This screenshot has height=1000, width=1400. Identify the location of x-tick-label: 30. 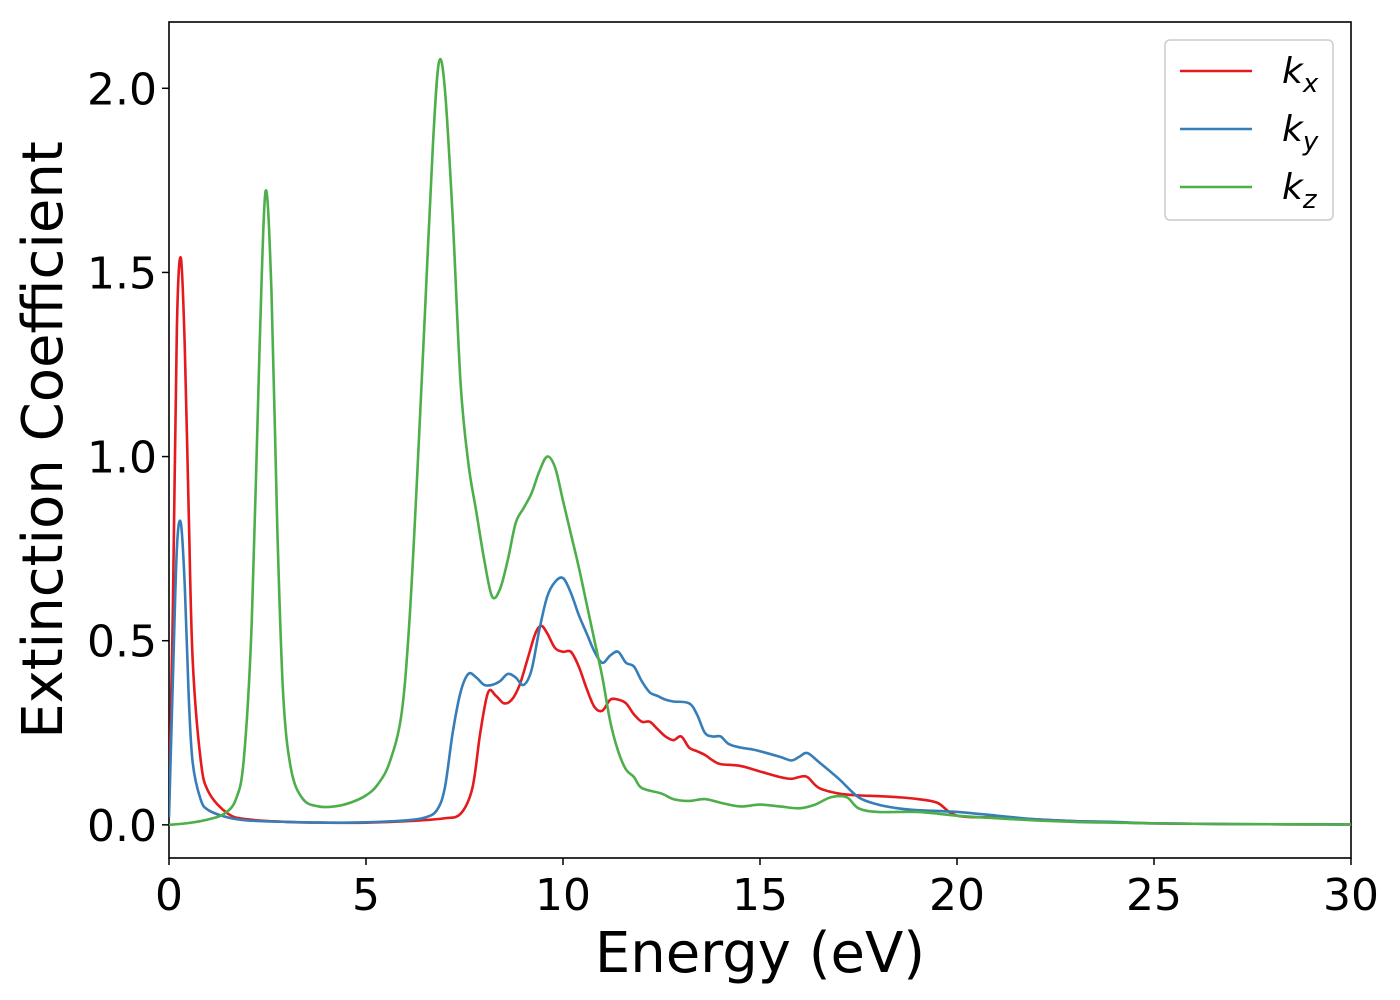
(1351, 895).